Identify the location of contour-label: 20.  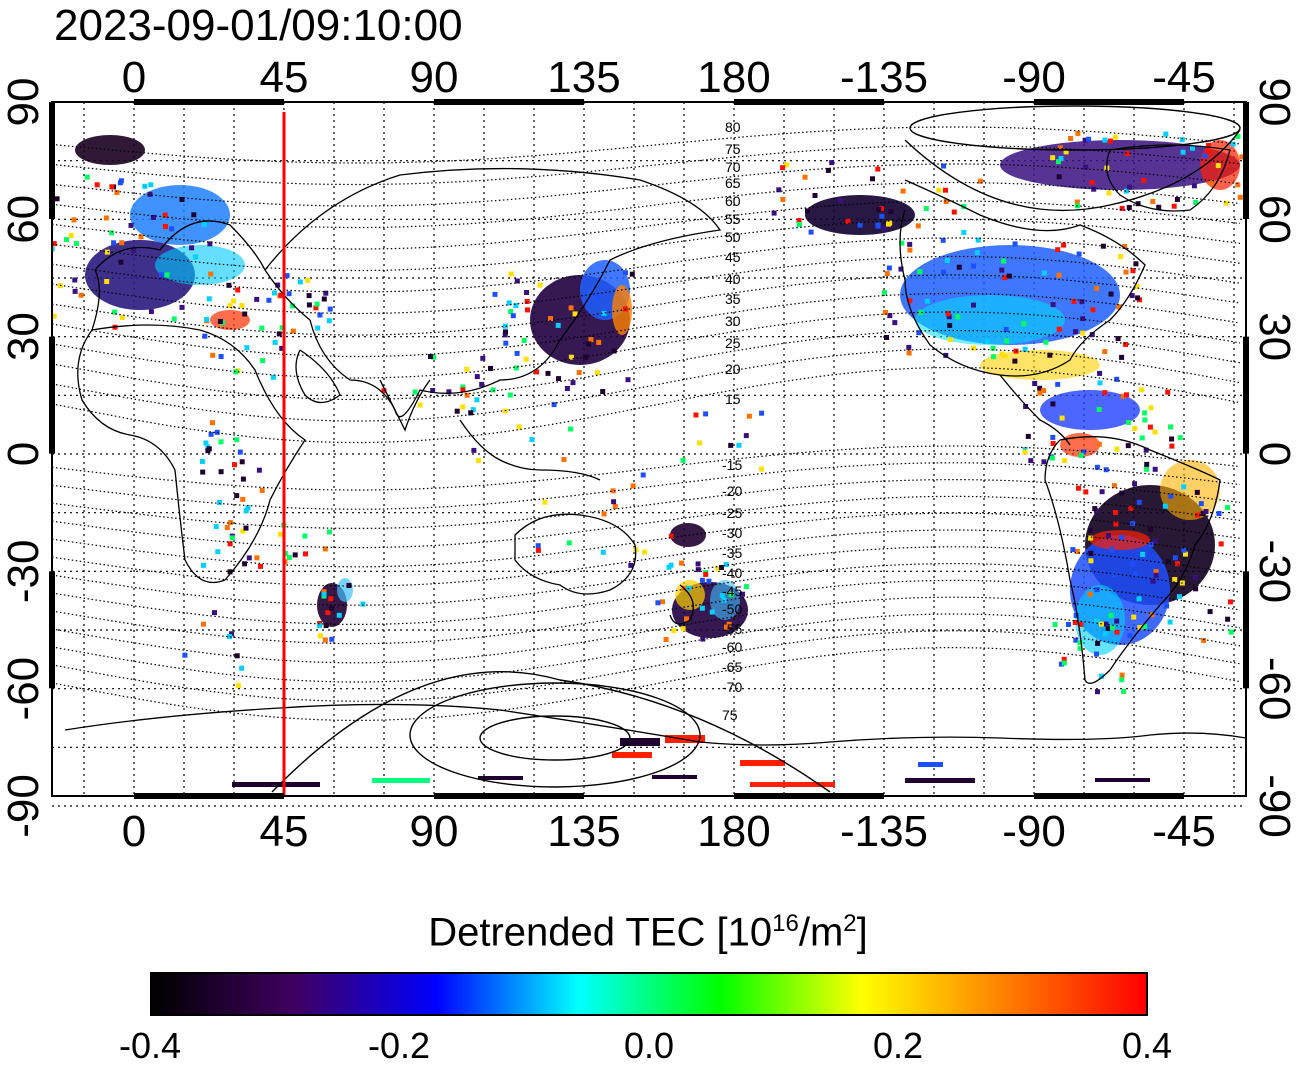
(733, 369).